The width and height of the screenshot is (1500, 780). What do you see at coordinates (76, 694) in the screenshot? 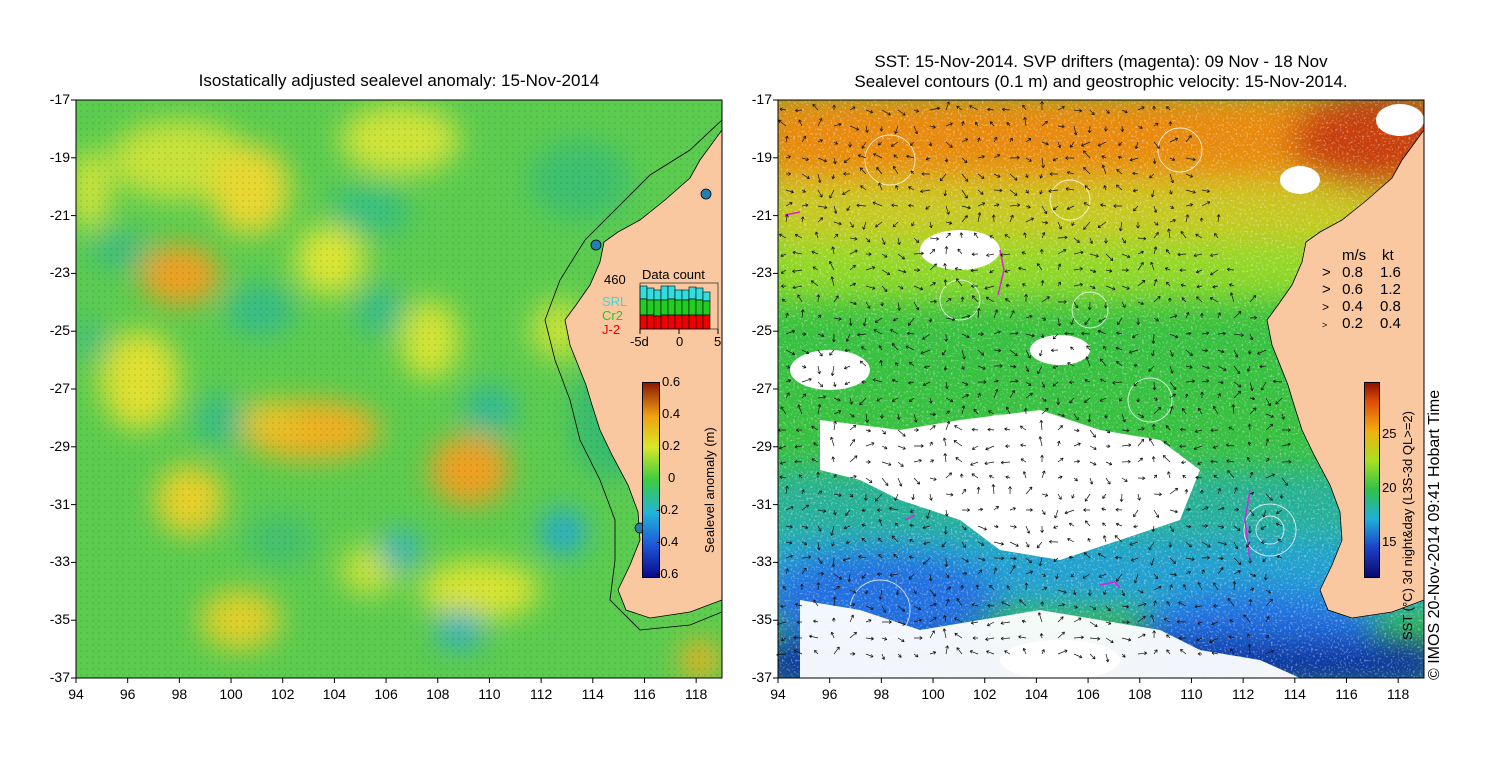
I see `left-lon-tick-1: 94` at bounding box center [76, 694].